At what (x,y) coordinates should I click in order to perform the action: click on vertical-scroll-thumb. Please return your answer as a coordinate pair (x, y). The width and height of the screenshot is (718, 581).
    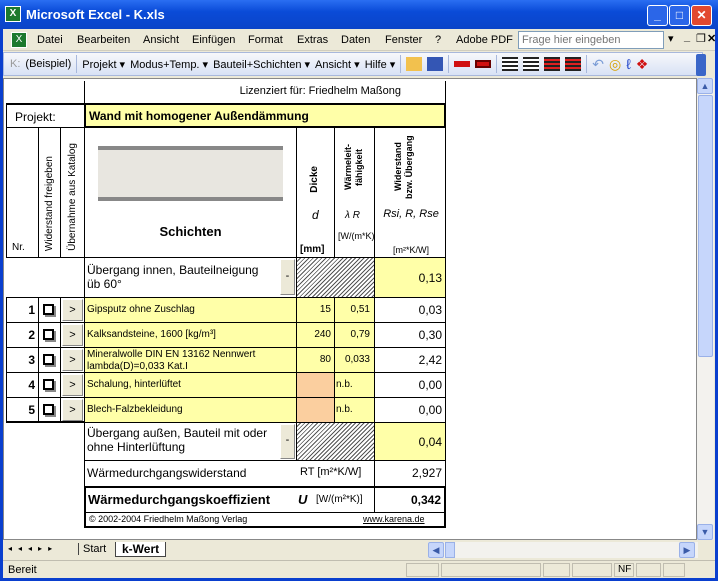
    Looking at the image, I should click on (705, 226).